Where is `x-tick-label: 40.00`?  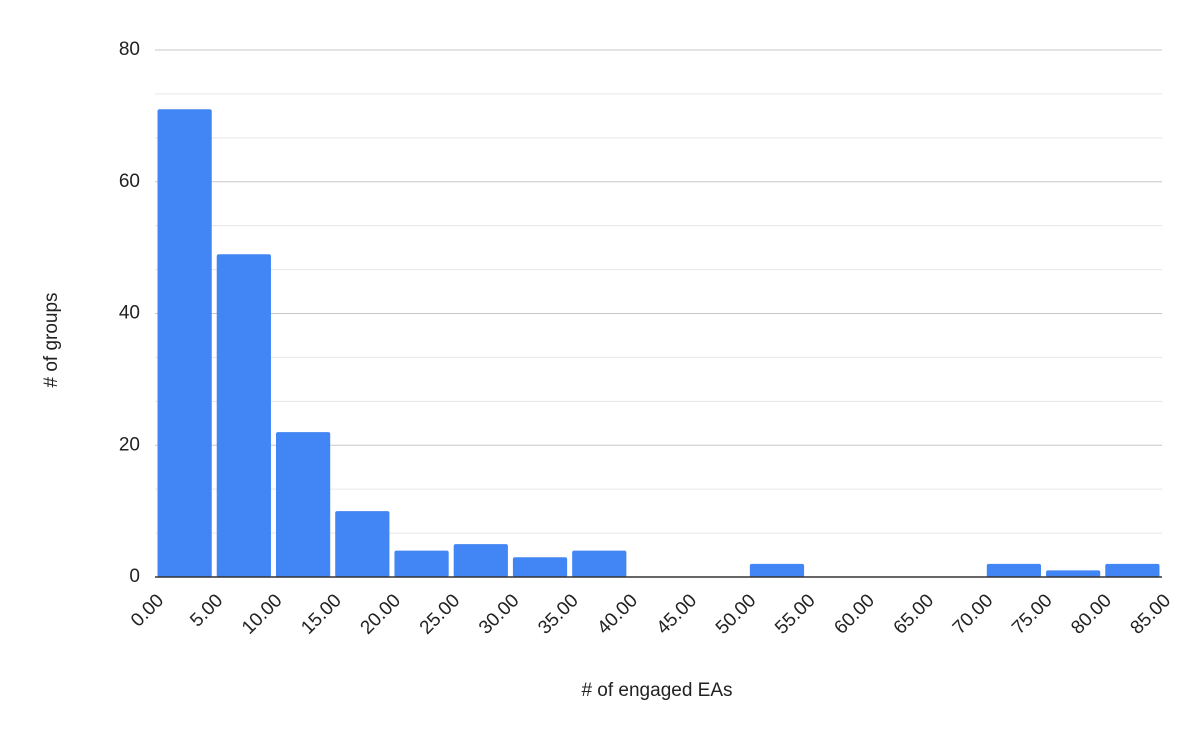 x-tick-label: 40.00 is located at coordinates (617, 614).